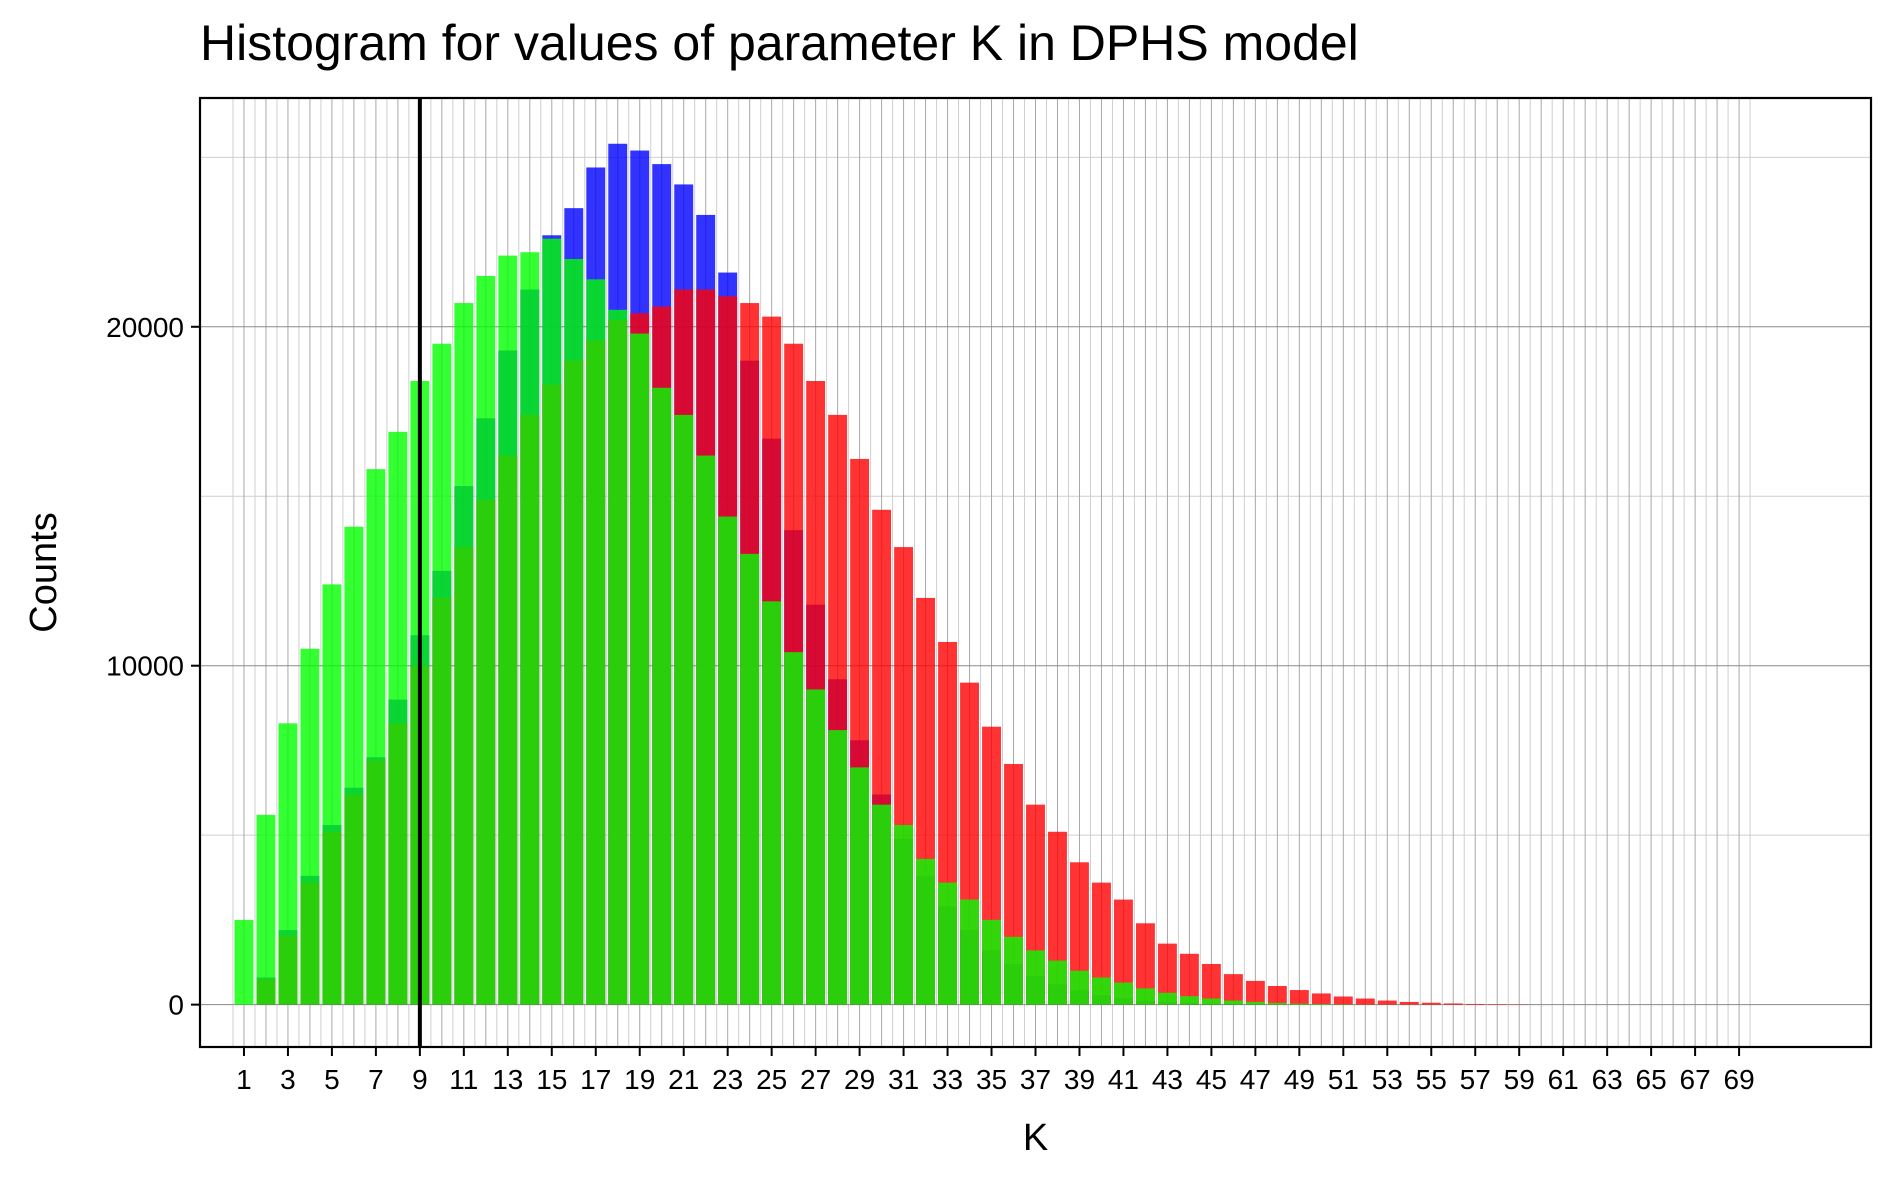  Describe the element at coordinates (420, 1079) in the screenshot. I see `x-tick-label: 9` at that location.